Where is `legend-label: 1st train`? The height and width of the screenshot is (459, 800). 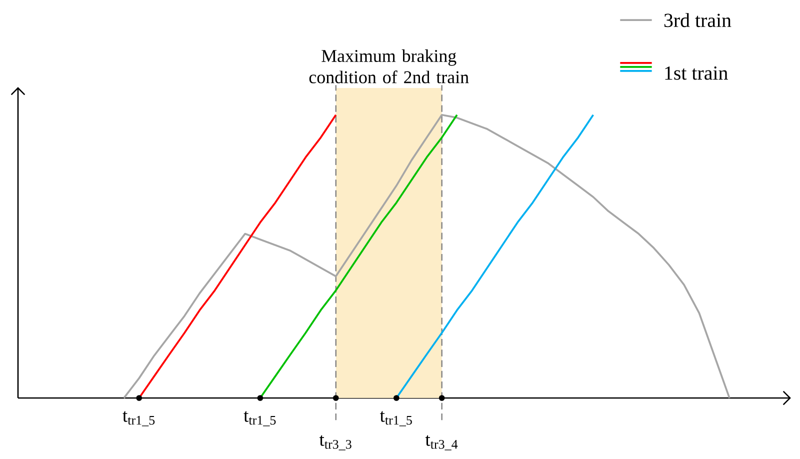 legend-label: 1st train is located at coordinates (696, 73).